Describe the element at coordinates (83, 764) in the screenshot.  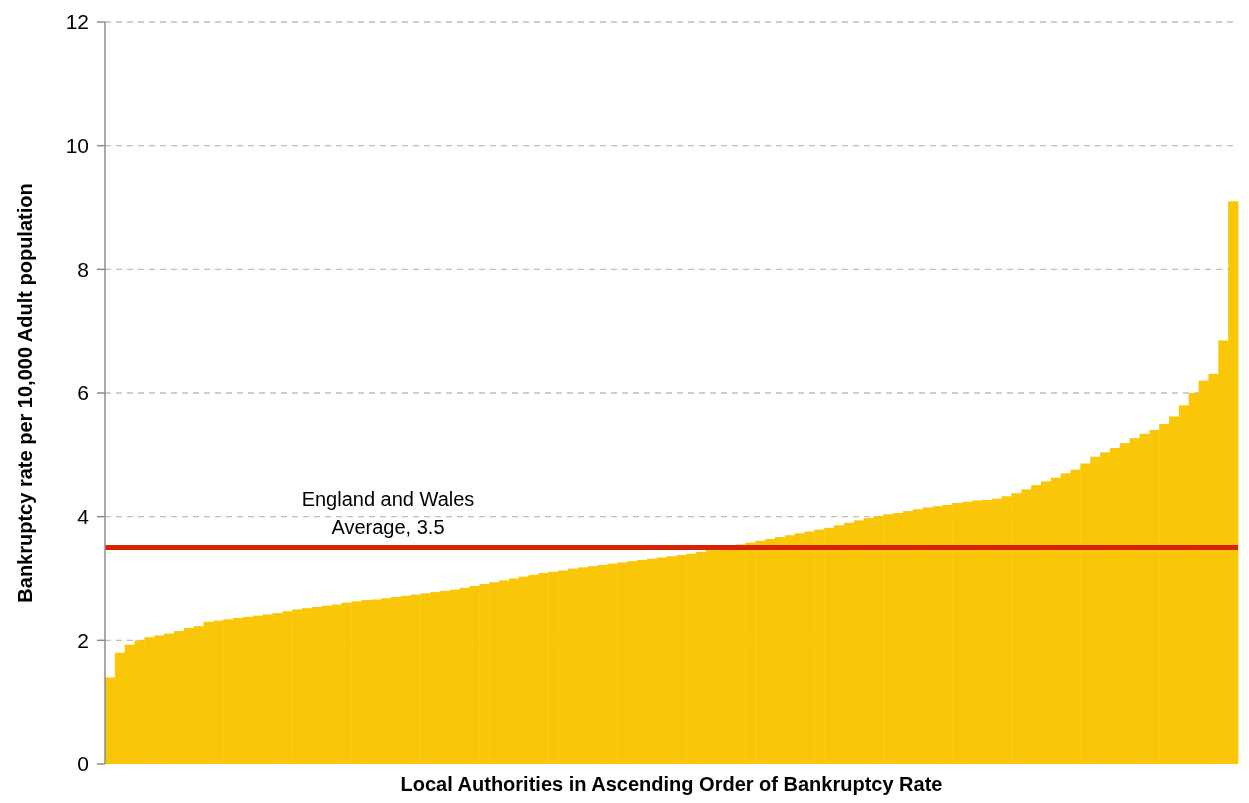
I see `y-tick-label: 0` at that location.